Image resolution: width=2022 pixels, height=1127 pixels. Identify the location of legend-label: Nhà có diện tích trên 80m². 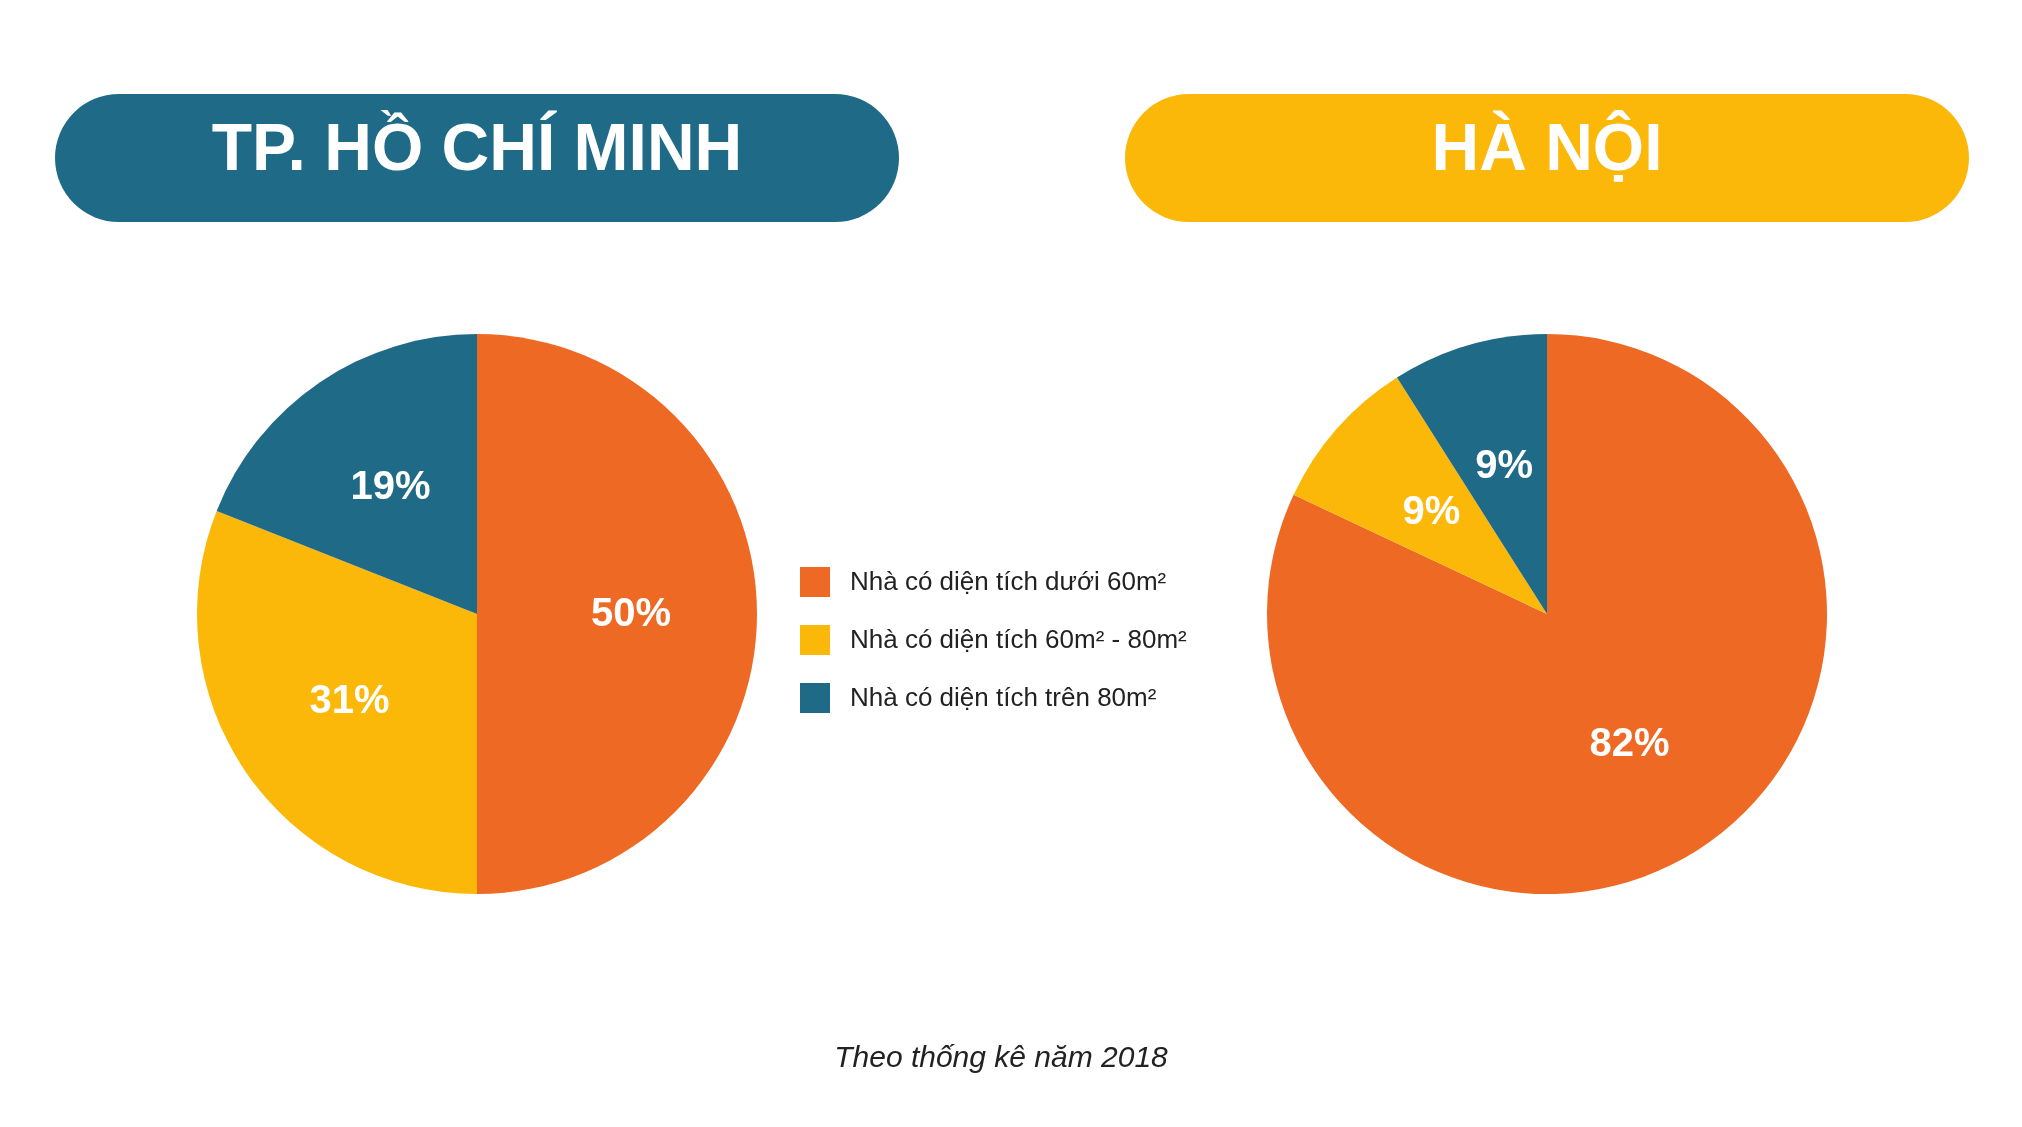
(1003, 697).